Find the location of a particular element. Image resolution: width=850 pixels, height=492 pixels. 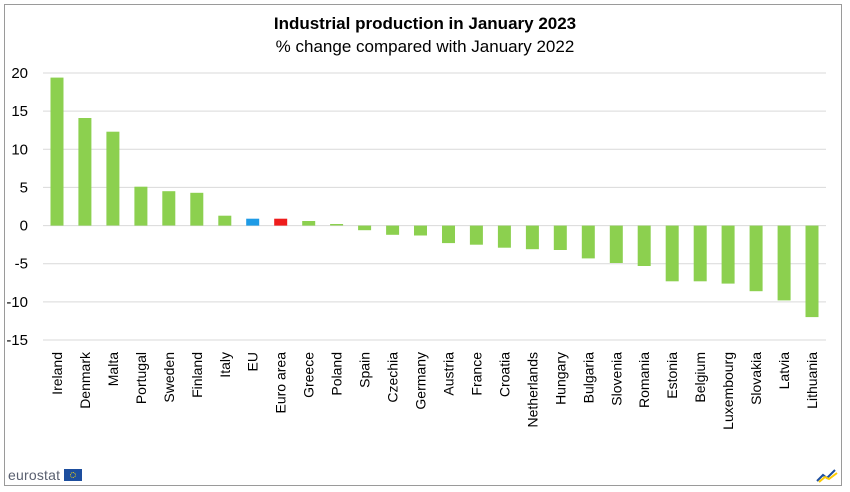

bar-czechia is located at coordinates (393, 230).